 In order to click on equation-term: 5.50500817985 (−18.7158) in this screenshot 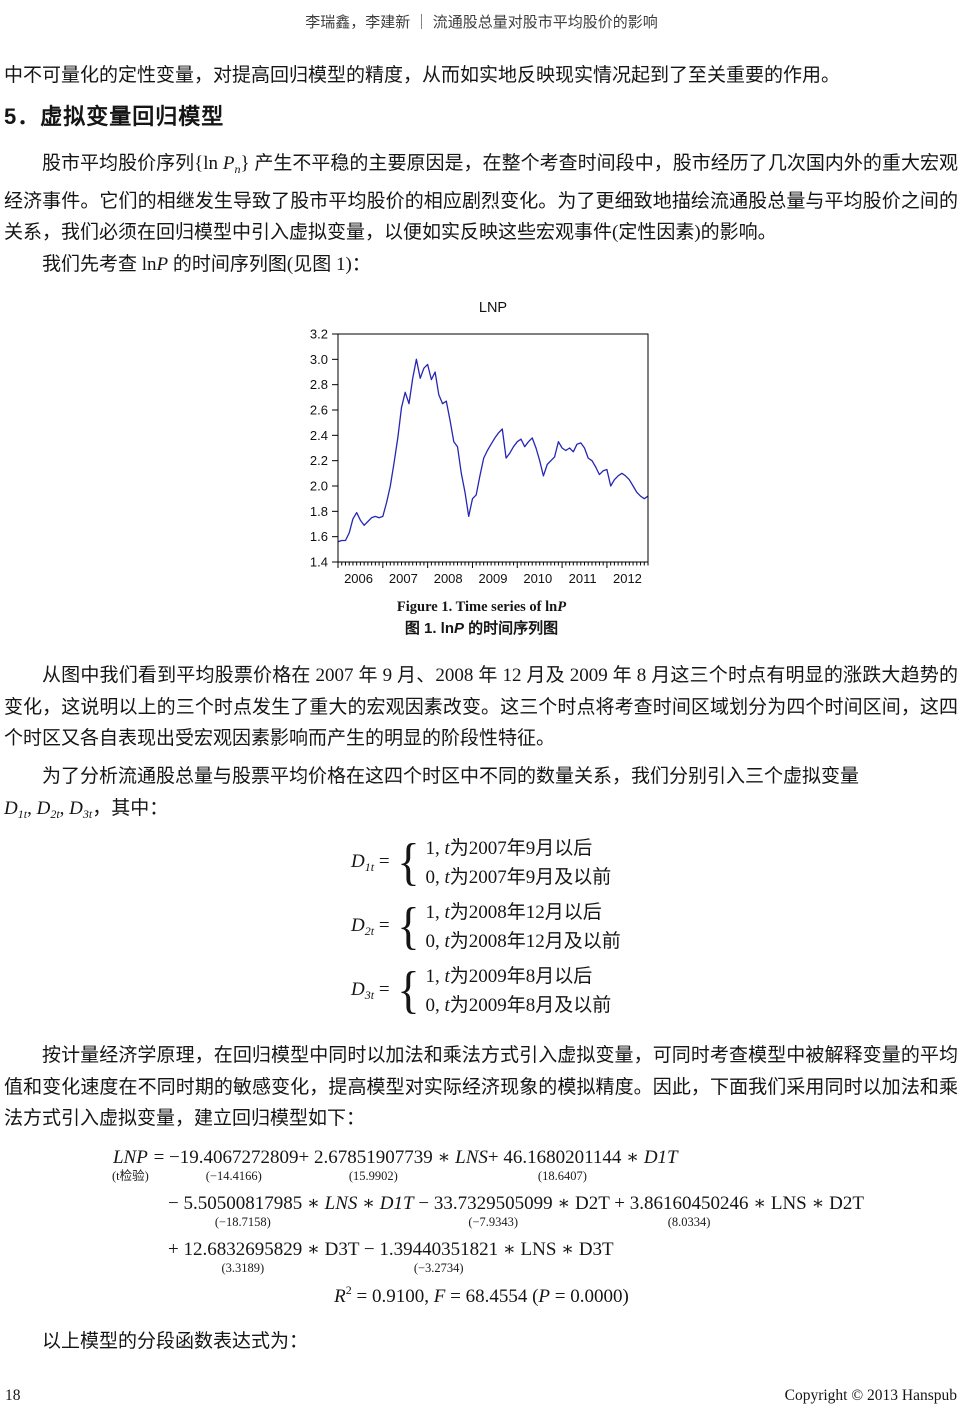, I will do `click(243, 1211)`.